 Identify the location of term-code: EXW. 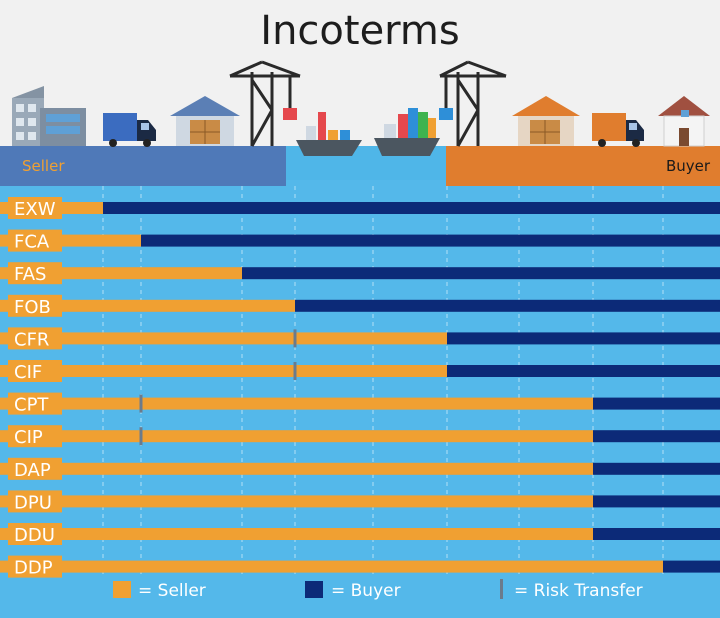
(35, 209).